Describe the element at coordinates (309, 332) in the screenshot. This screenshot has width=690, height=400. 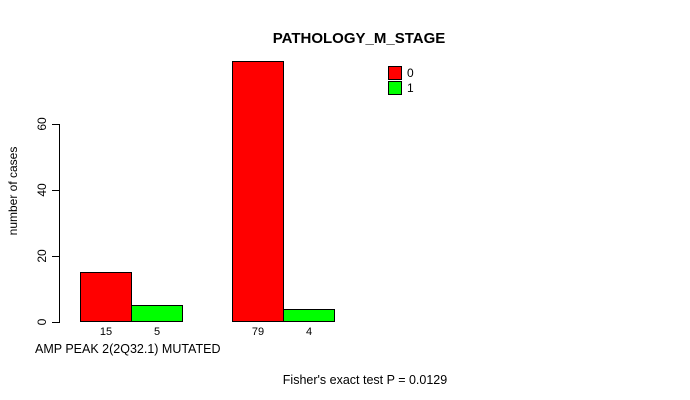
I see `bar-value-label: 4` at that location.